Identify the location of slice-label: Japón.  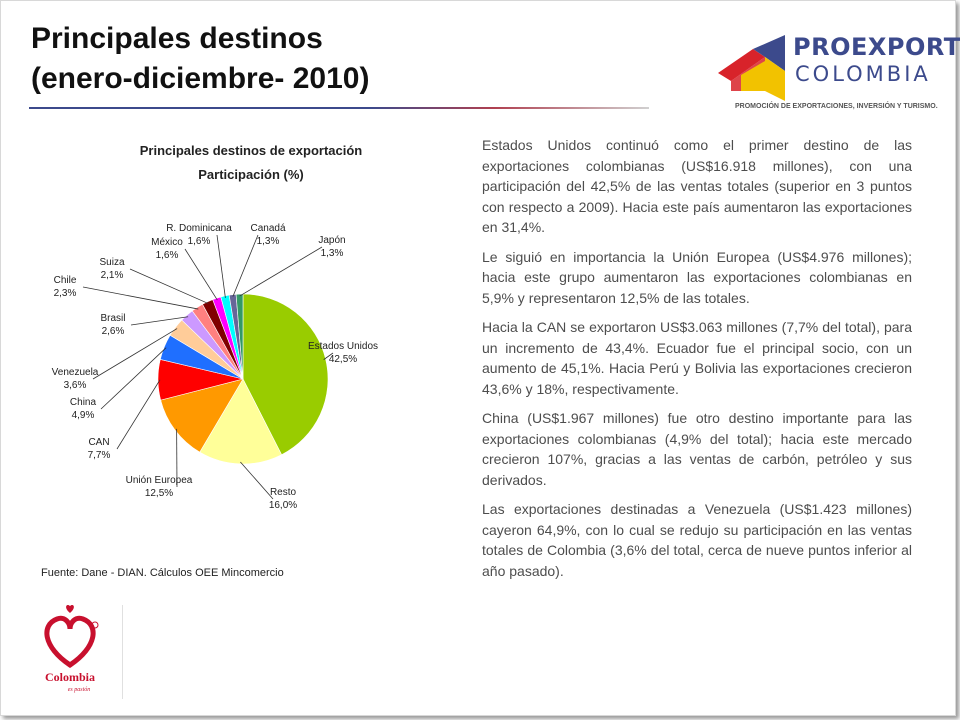
(331, 240).